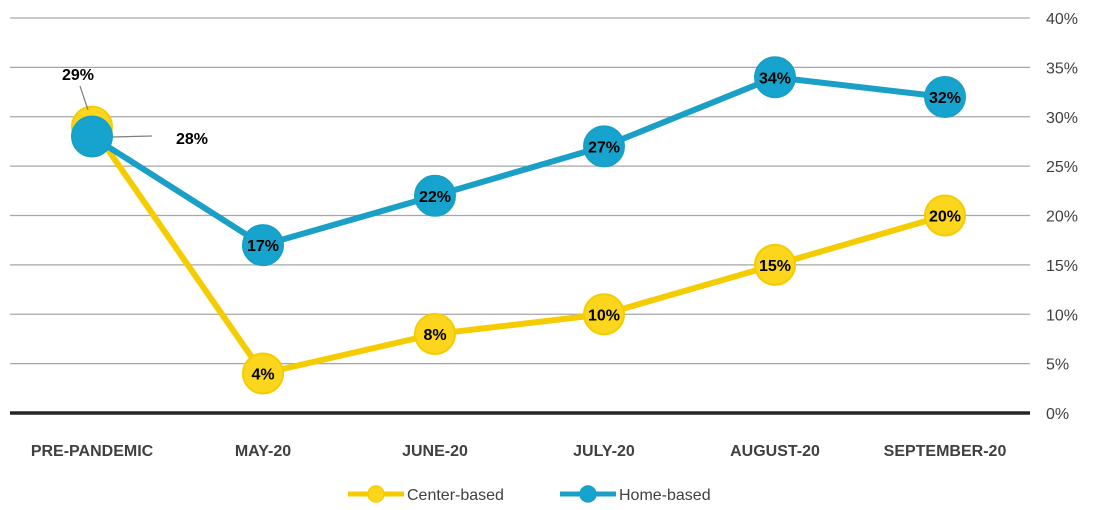 This screenshot has height=510, width=1097. I want to click on data-label-center-based: 10%, so click(604, 315).